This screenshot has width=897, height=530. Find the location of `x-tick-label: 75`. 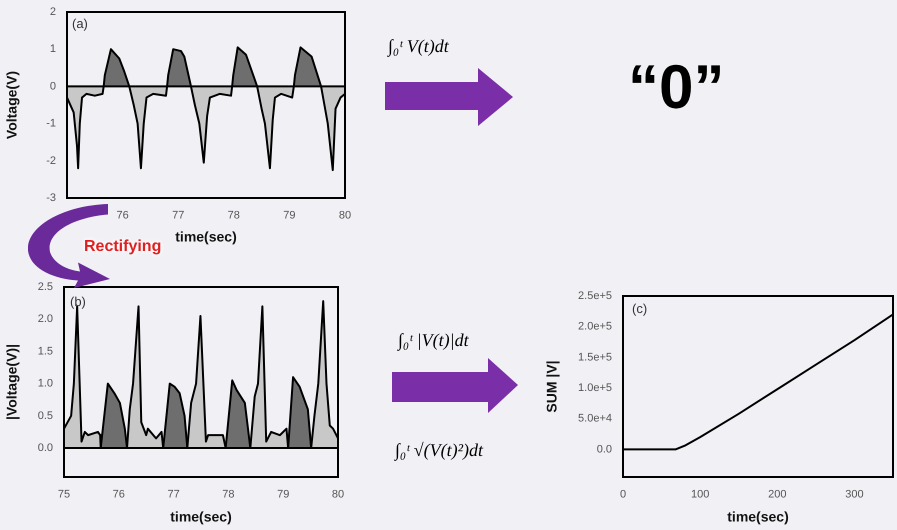

x-tick-label: 75 is located at coordinates (64, 494).